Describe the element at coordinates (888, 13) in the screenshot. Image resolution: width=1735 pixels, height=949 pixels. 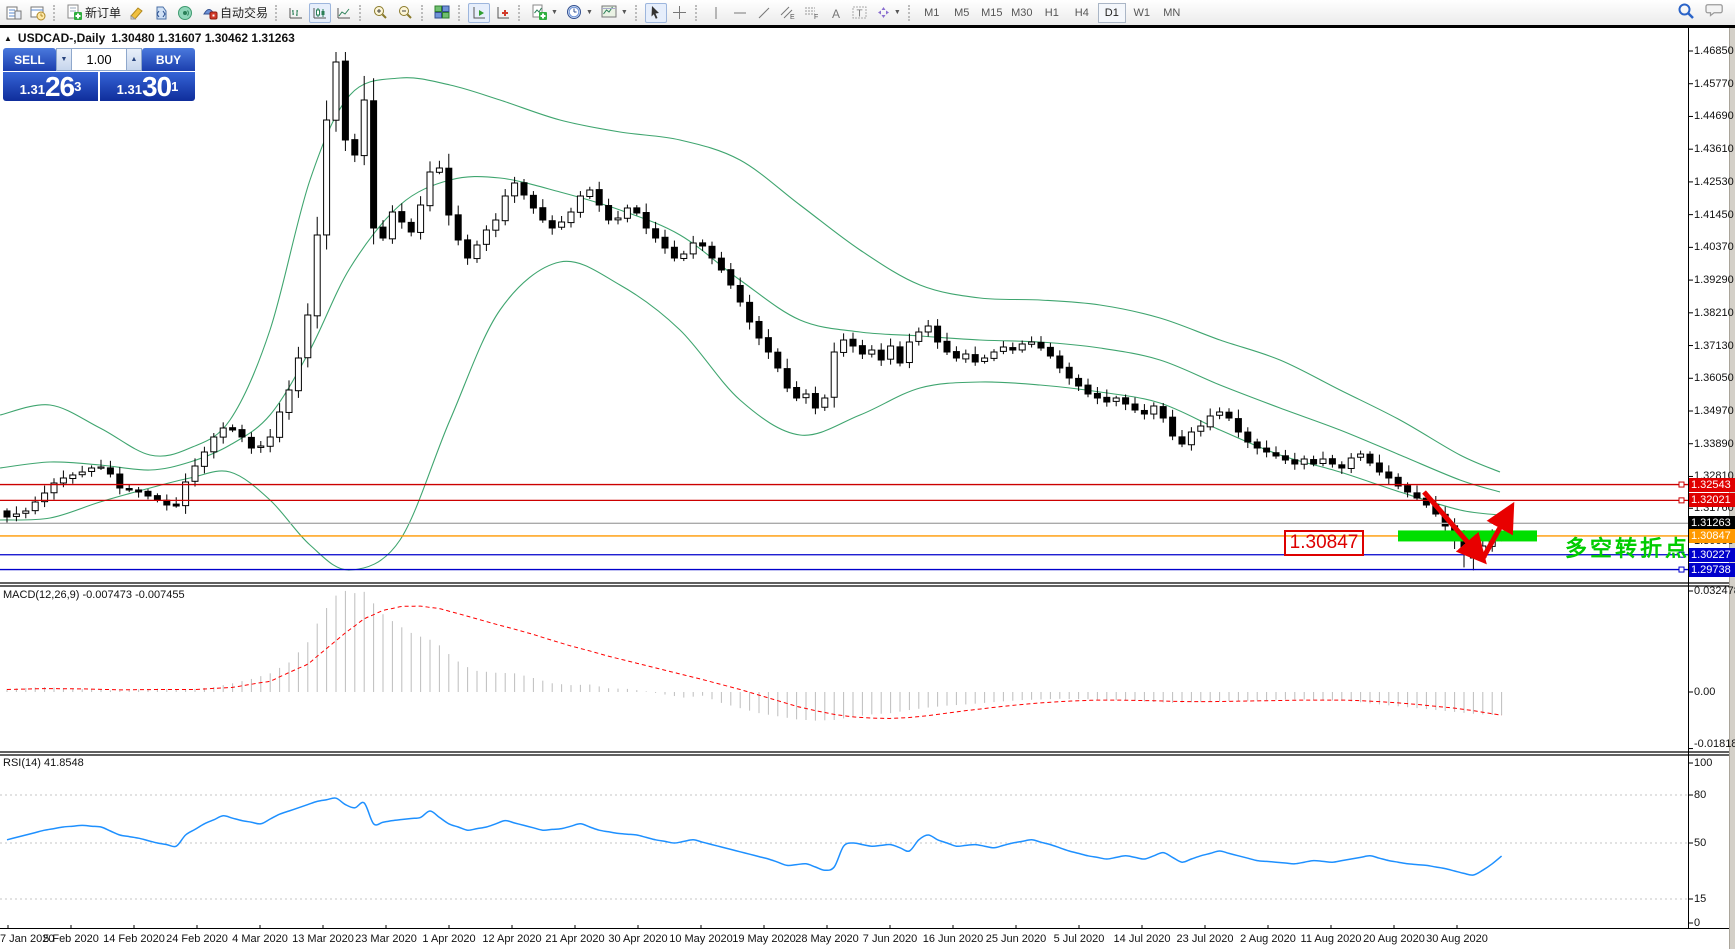
I see `arrows-button: ▼` at that location.